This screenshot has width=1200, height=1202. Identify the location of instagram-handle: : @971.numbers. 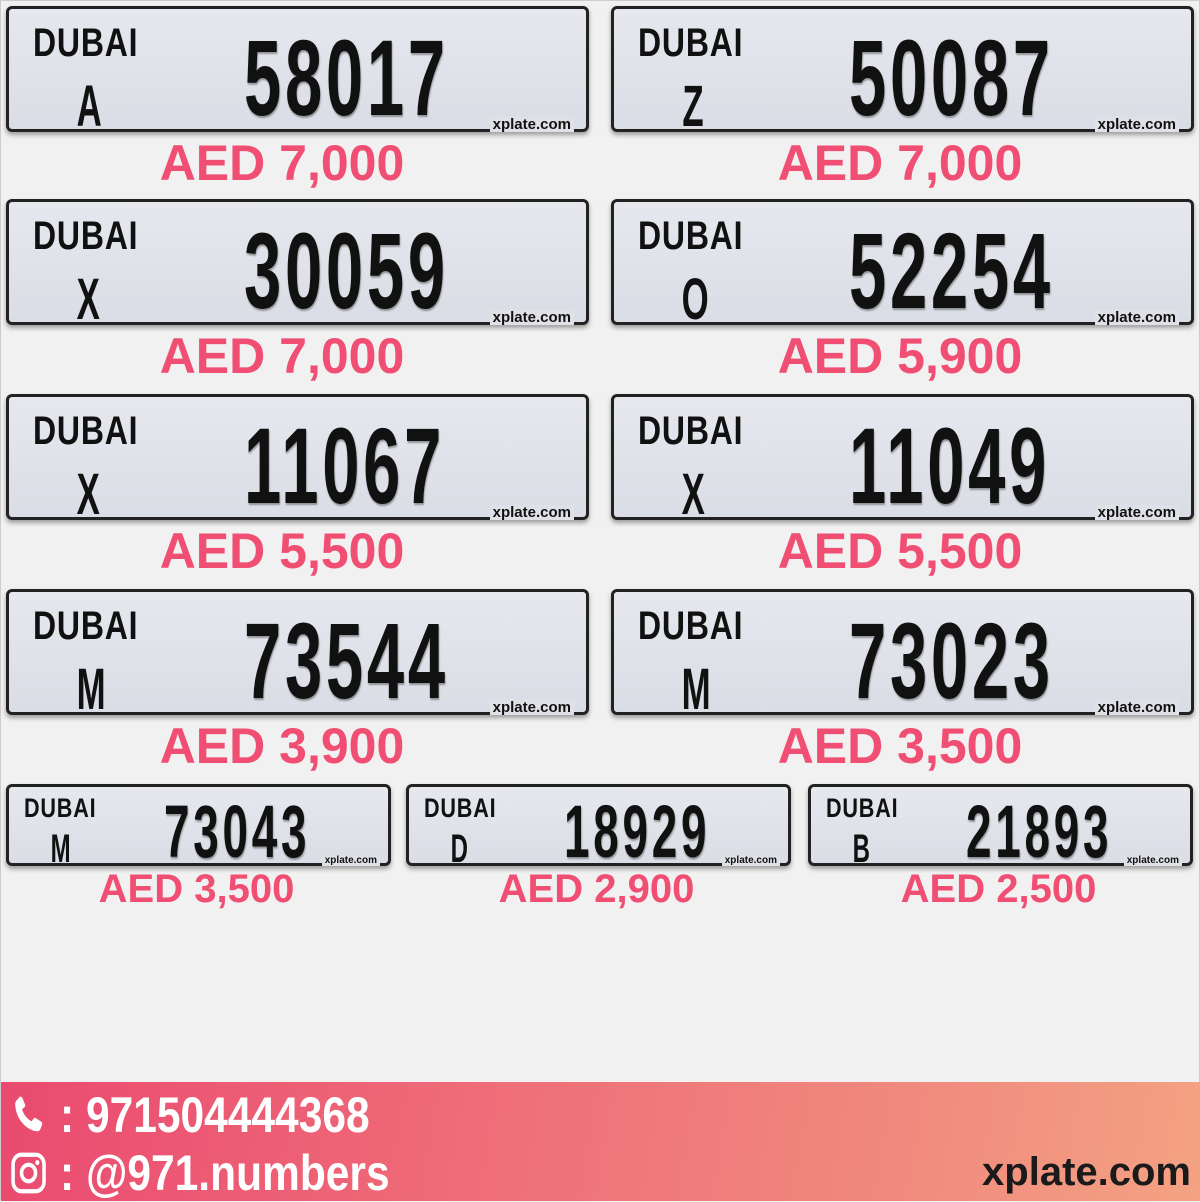
(225, 1173).